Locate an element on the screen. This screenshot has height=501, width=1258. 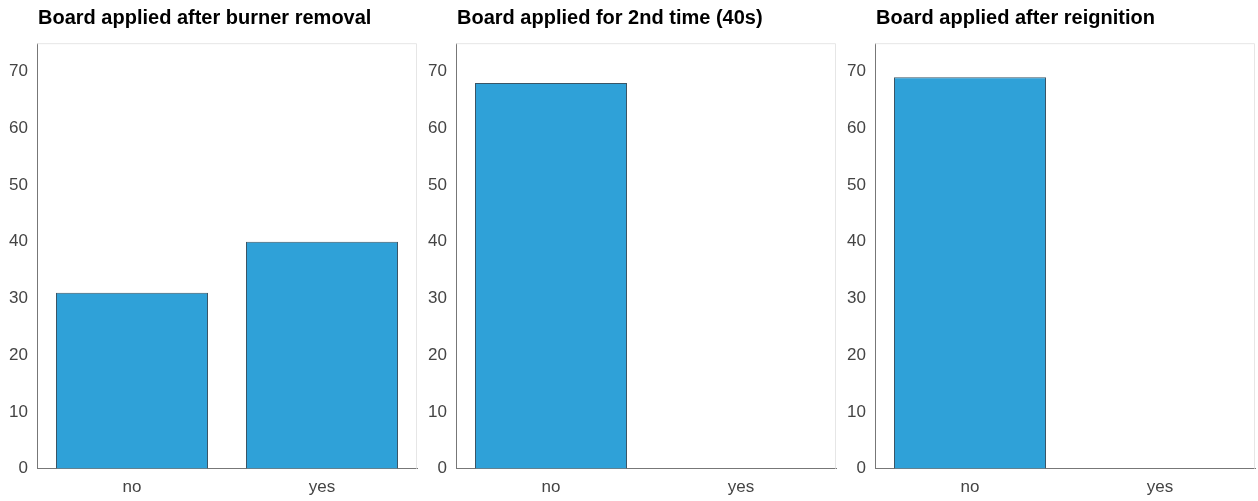
chart-title: Board applied after reignition is located at coordinates (1015, 17).